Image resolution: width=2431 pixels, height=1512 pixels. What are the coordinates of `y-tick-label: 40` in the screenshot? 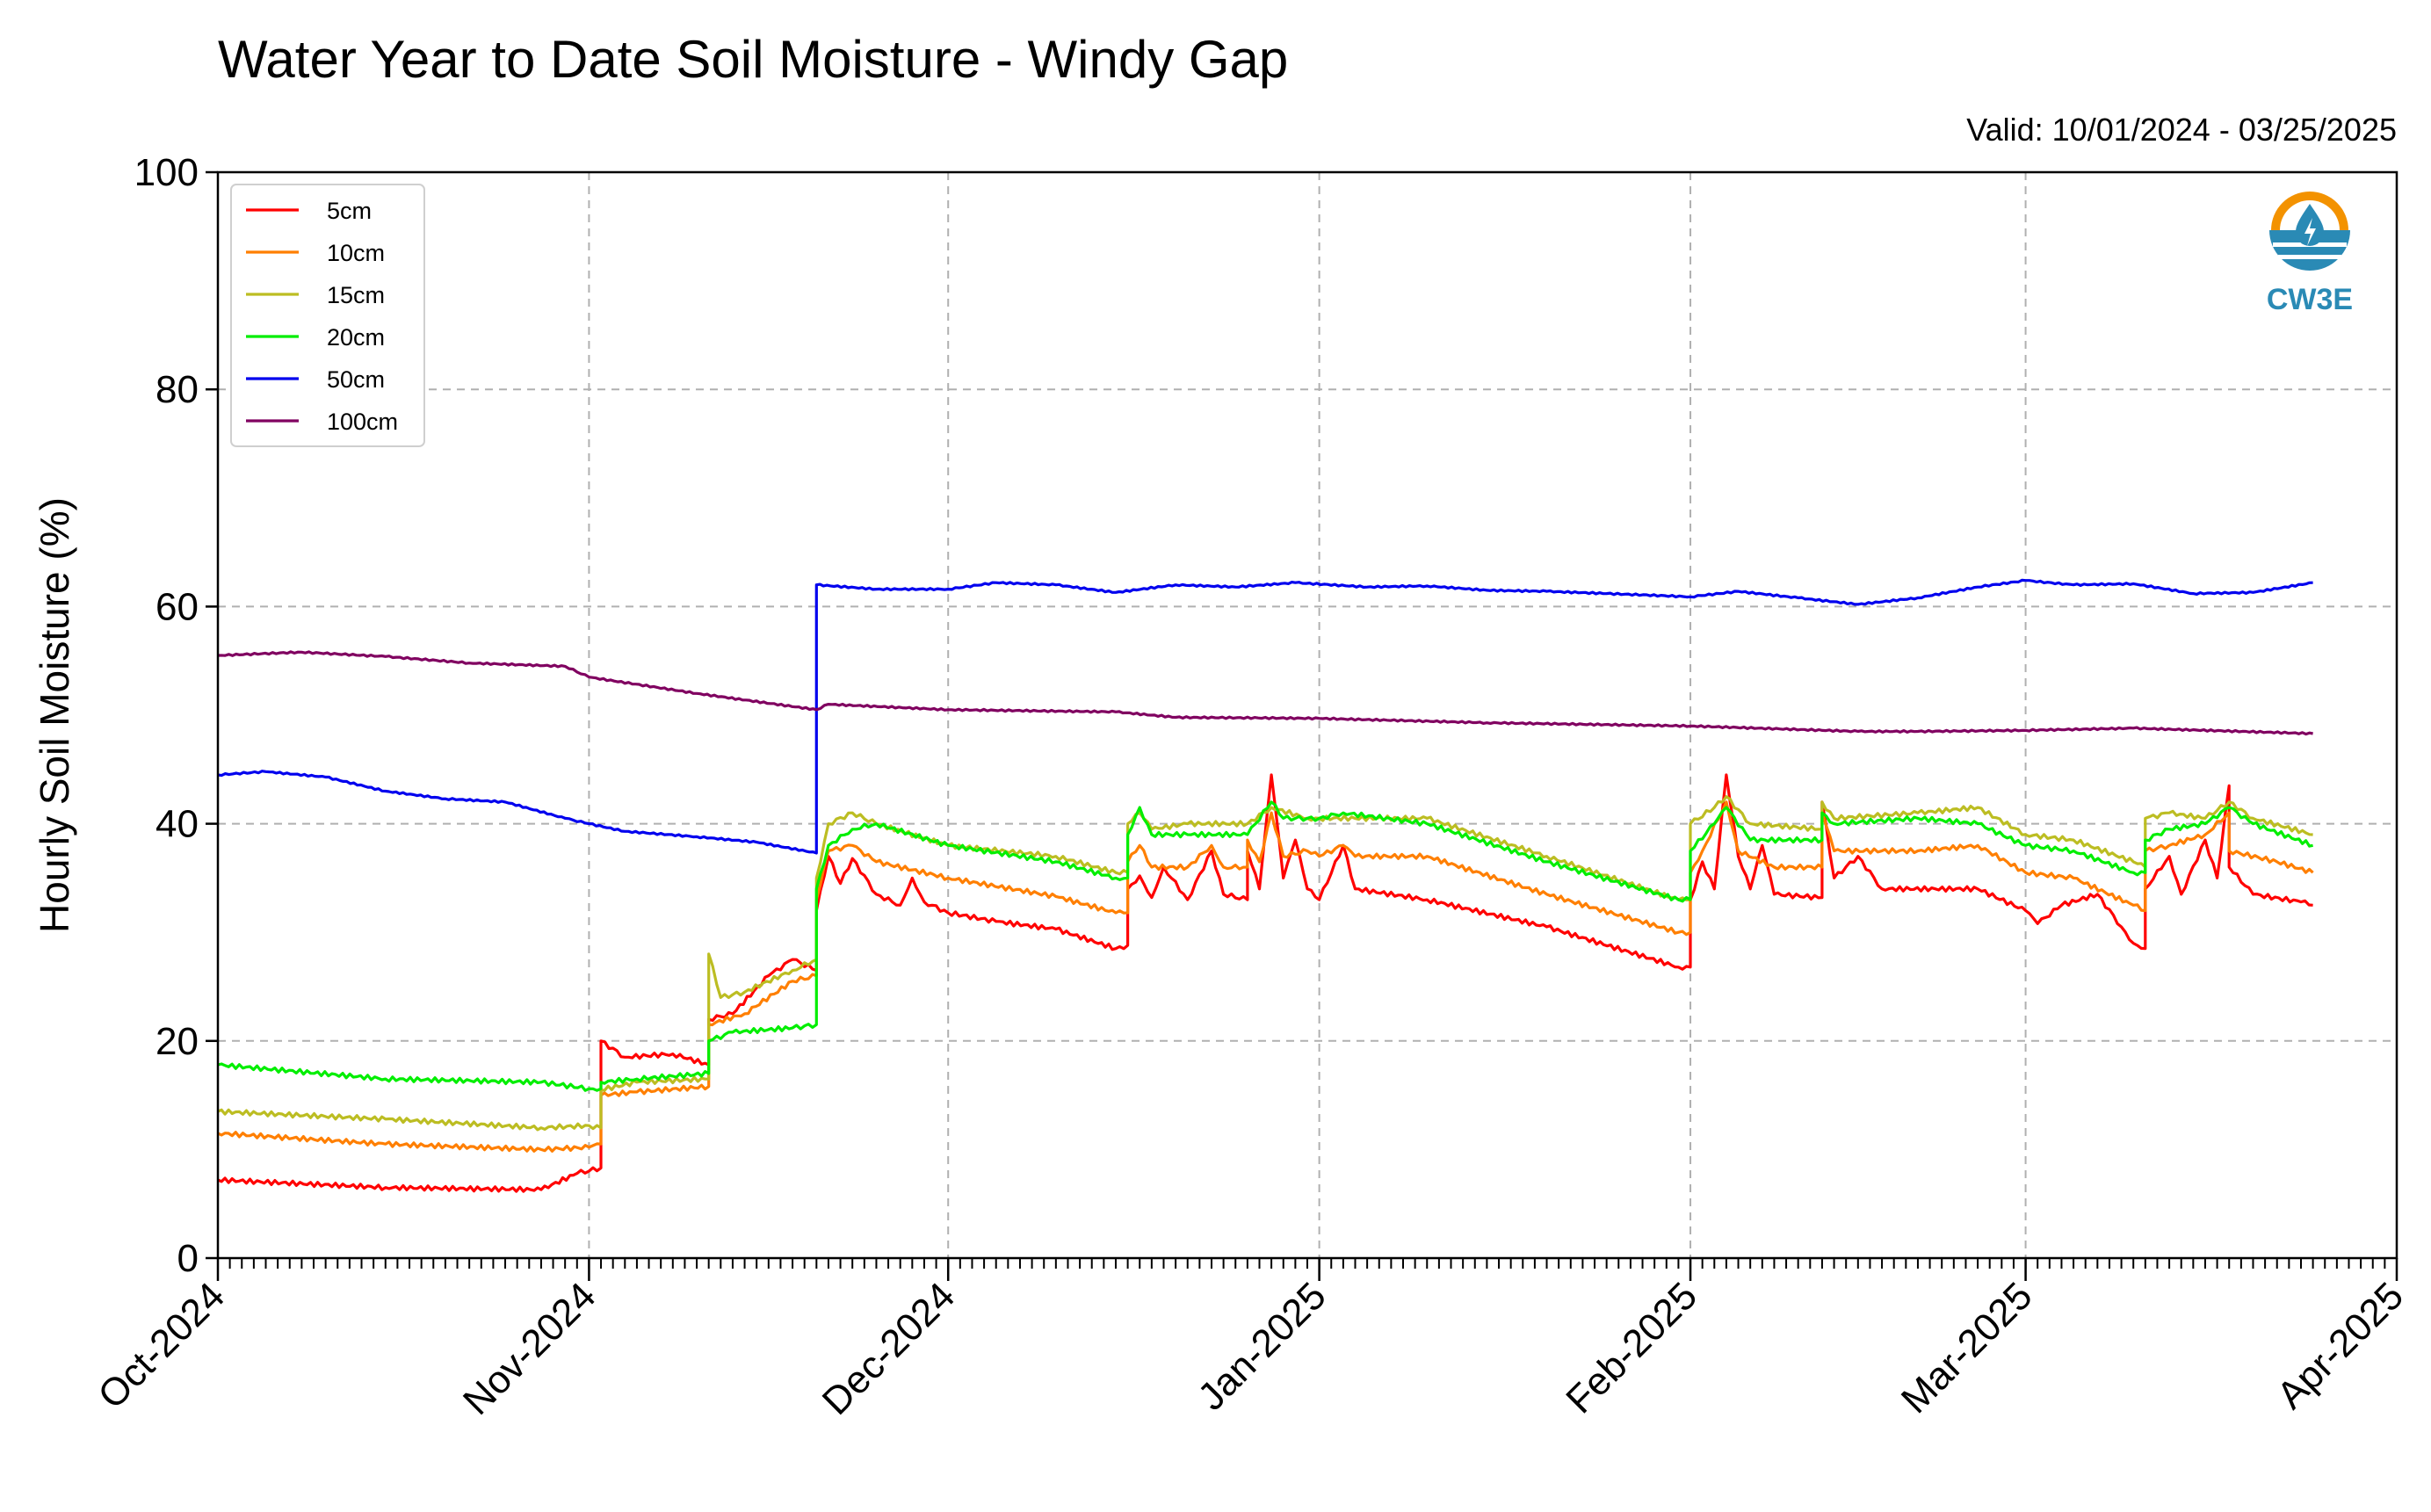 It's located at (178, 824).